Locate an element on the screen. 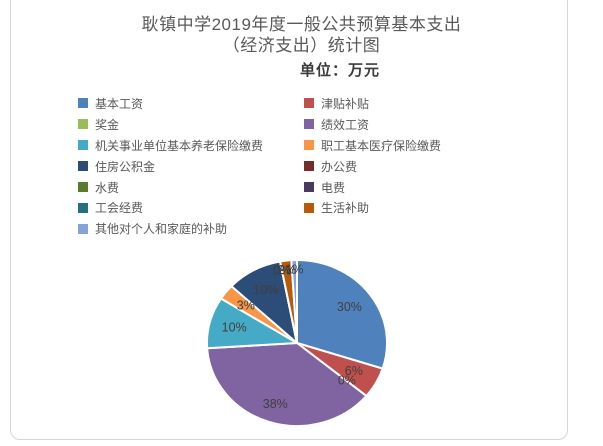  legend-item-0: 基本工资 is located at coordinates (191, 103).